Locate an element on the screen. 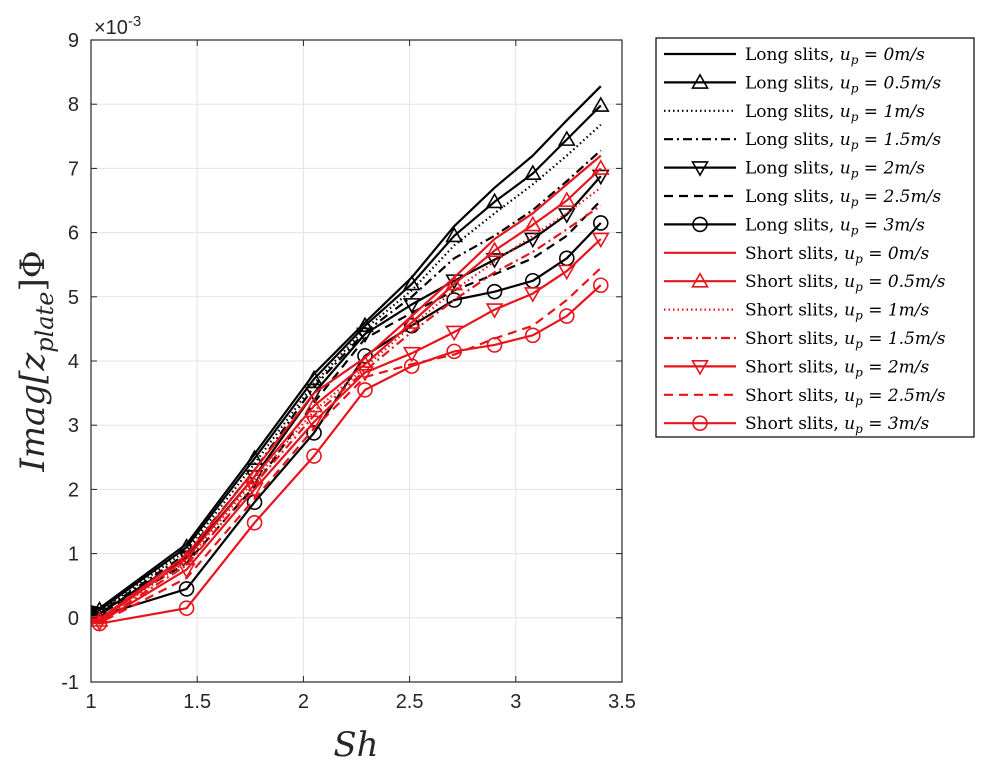 This screenshot has height=775, width=1000. legend-unit: 2.5m/s is located at coordinates (916, 396).